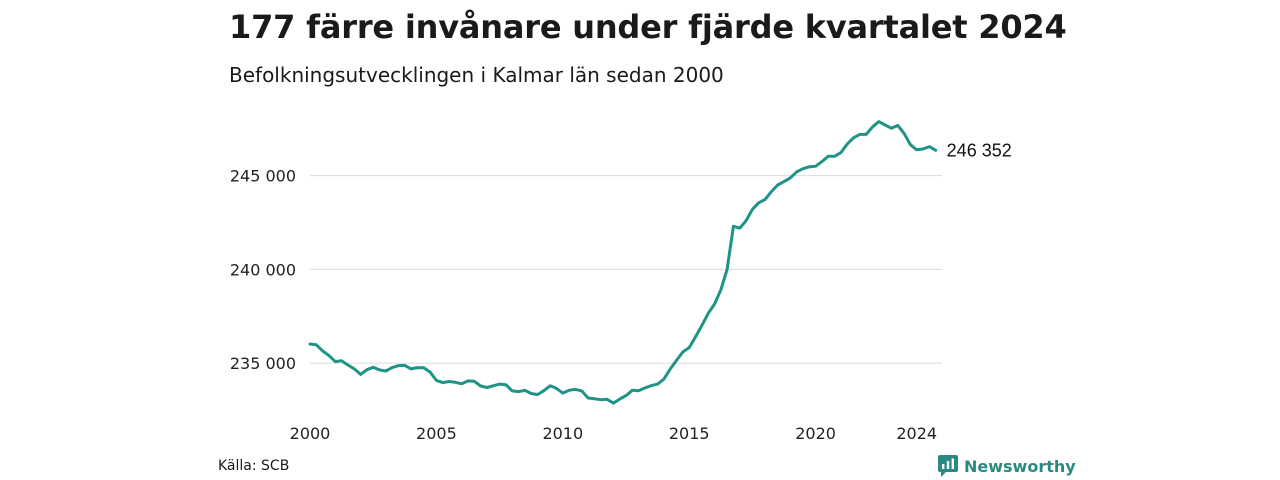 The height and width of the screenshot is (480, 1280). Describe the element at coordinates (916, 433) in the screenshot. I see `x-tick-label: 2024` at that location.